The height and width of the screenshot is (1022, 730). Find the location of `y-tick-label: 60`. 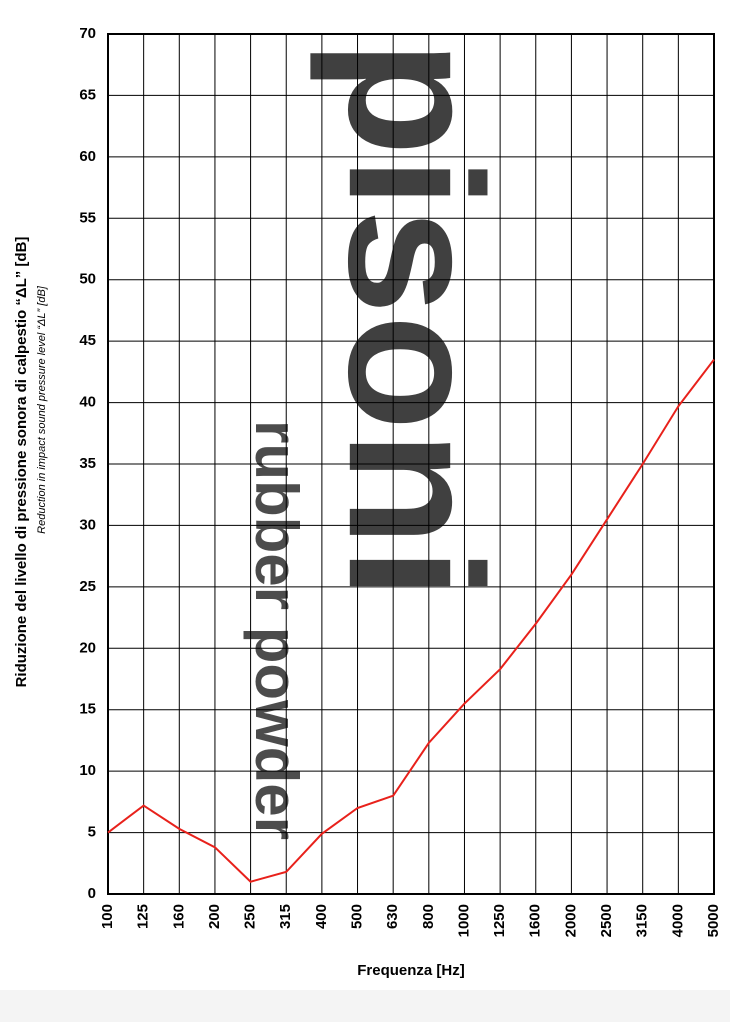

y-tick-label: 60 is located at coordinates (87, 156).